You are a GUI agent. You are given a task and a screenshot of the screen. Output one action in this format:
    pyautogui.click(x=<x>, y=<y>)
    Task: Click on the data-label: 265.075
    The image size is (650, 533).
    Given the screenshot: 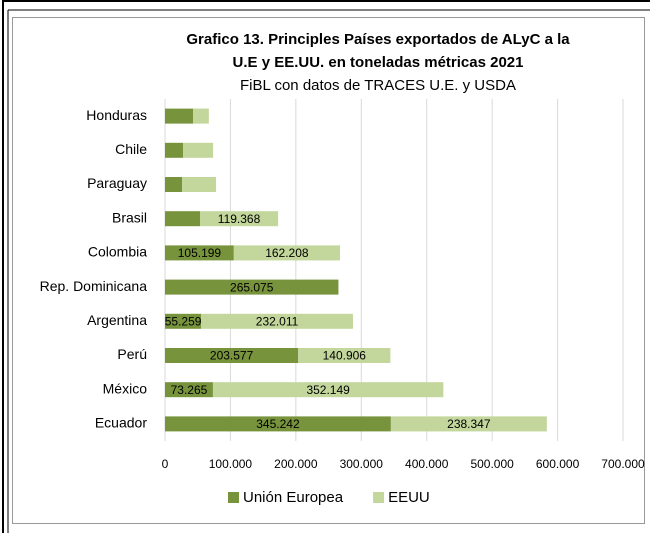 What is the action you would take?
    pyautogui.click(x=252, y=287)
    